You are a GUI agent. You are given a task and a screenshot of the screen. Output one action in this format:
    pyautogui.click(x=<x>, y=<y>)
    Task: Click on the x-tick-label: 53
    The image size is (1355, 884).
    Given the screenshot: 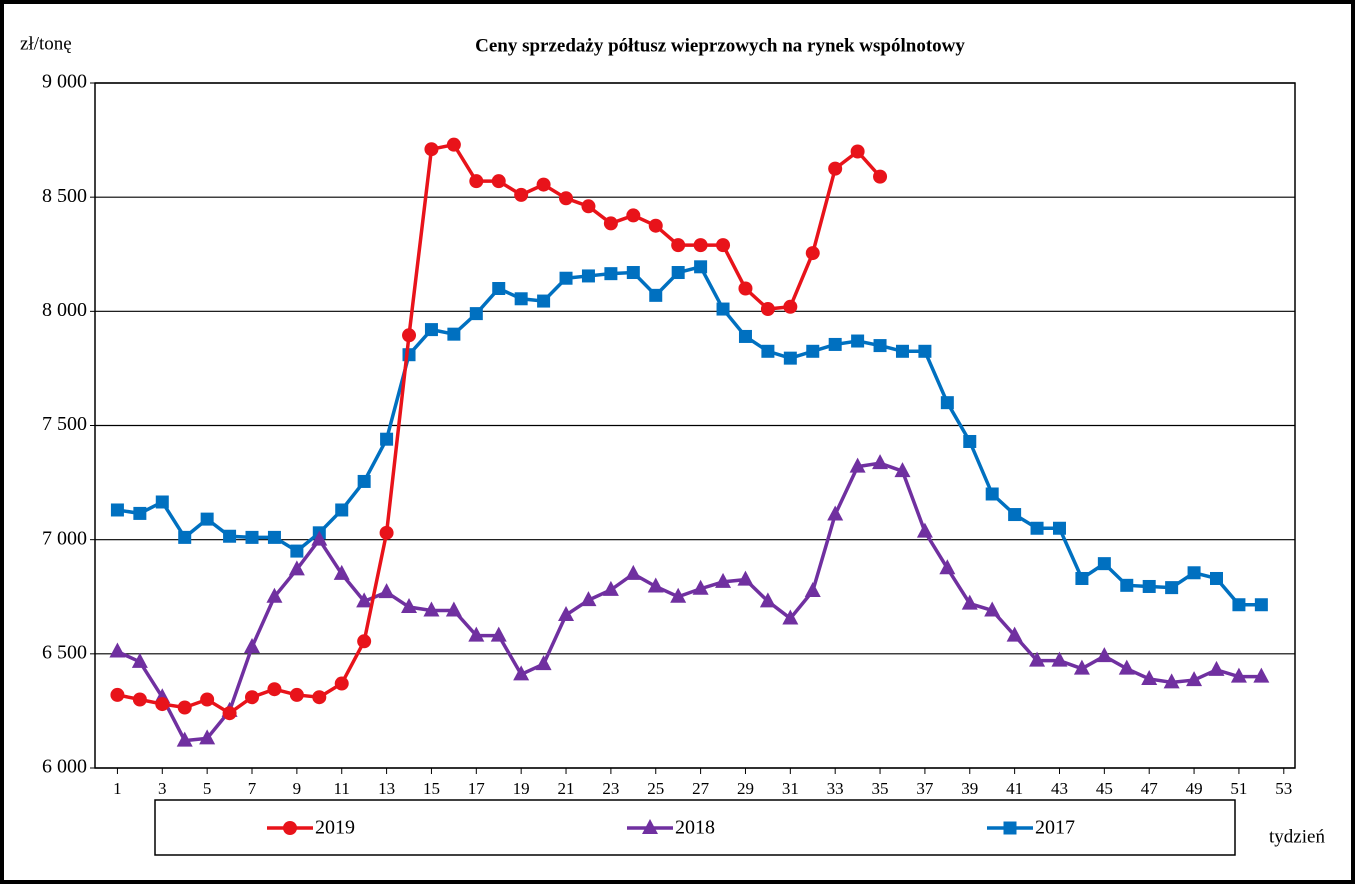 What is the action you would take?
    pyautogui.click(x=1283, y=788)
    